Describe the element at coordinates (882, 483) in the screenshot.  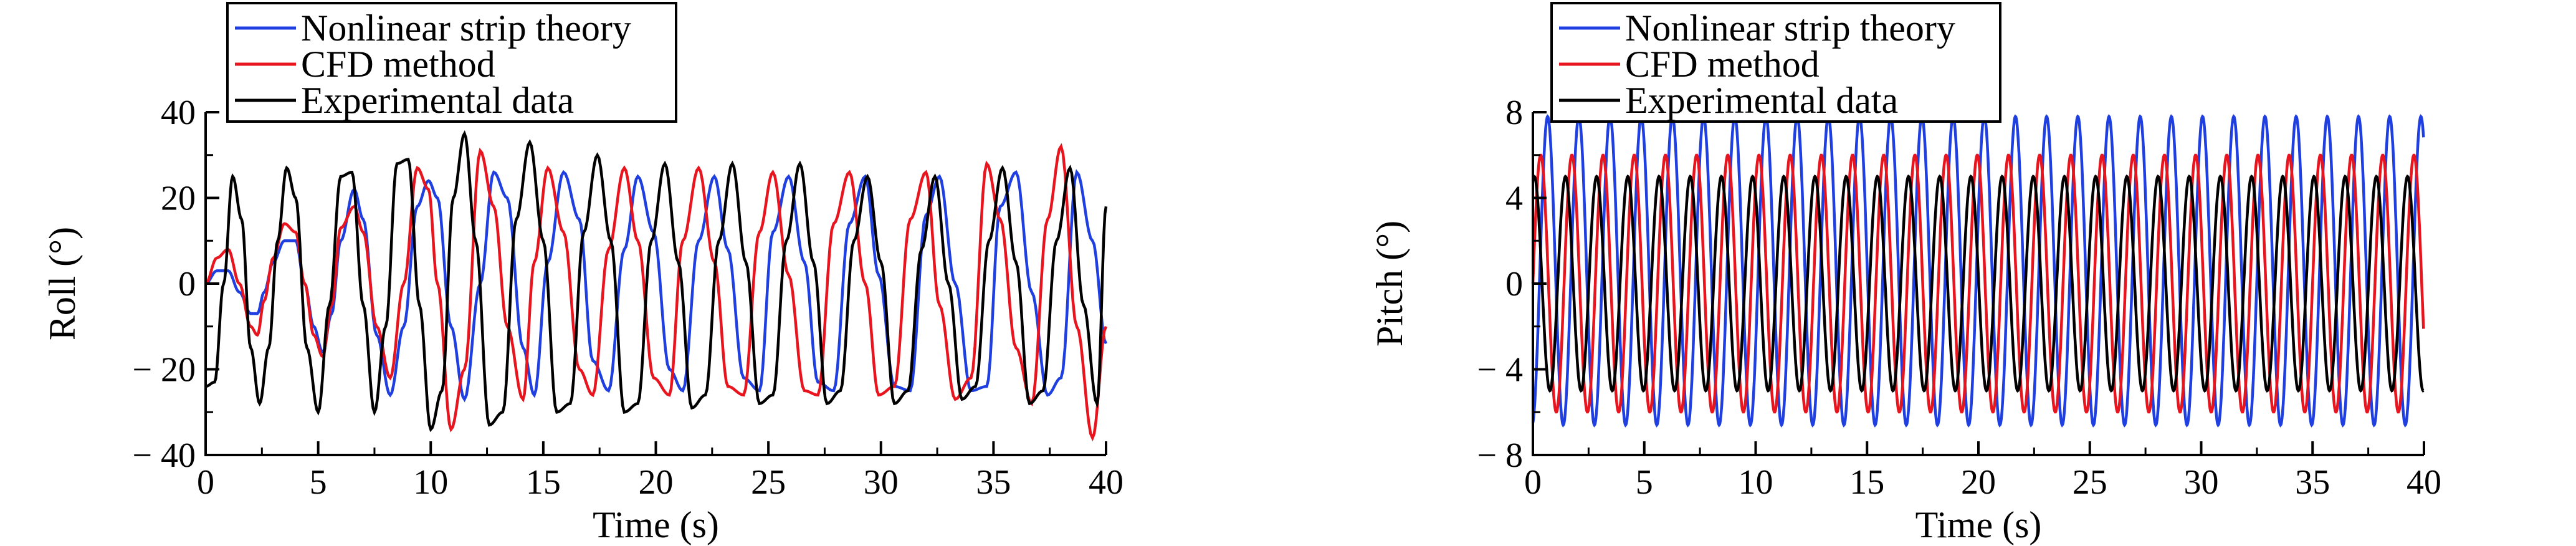
I see `roll-x-tick-label: 30` at that location.